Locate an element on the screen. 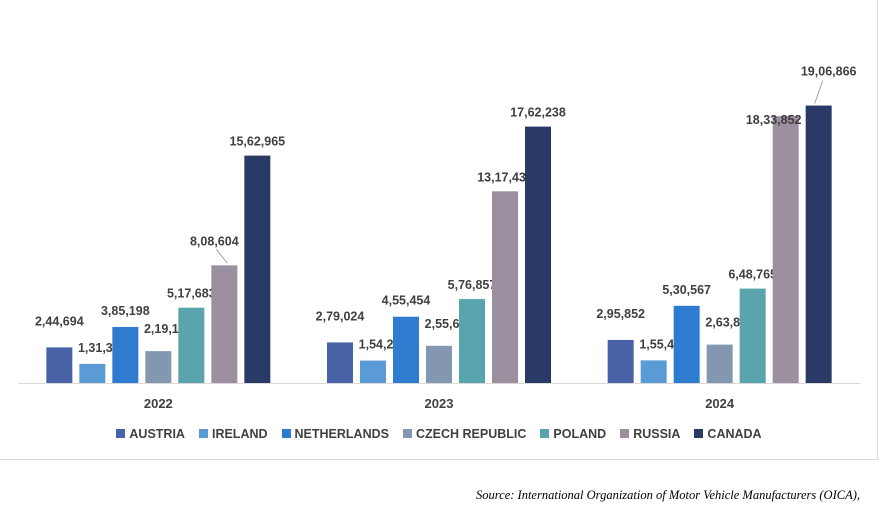 This screenshot has height=510, width=886. legend-item-poland: POLAND is located at coordinates (573, 434).